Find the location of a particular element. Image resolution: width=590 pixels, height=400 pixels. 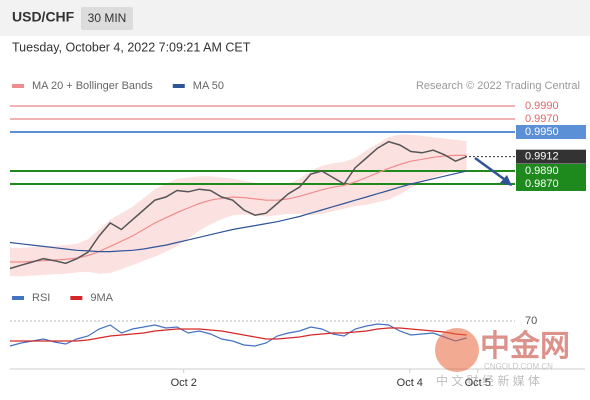

x-tick-label: Oct 5 is located at coordinates (478, 383).